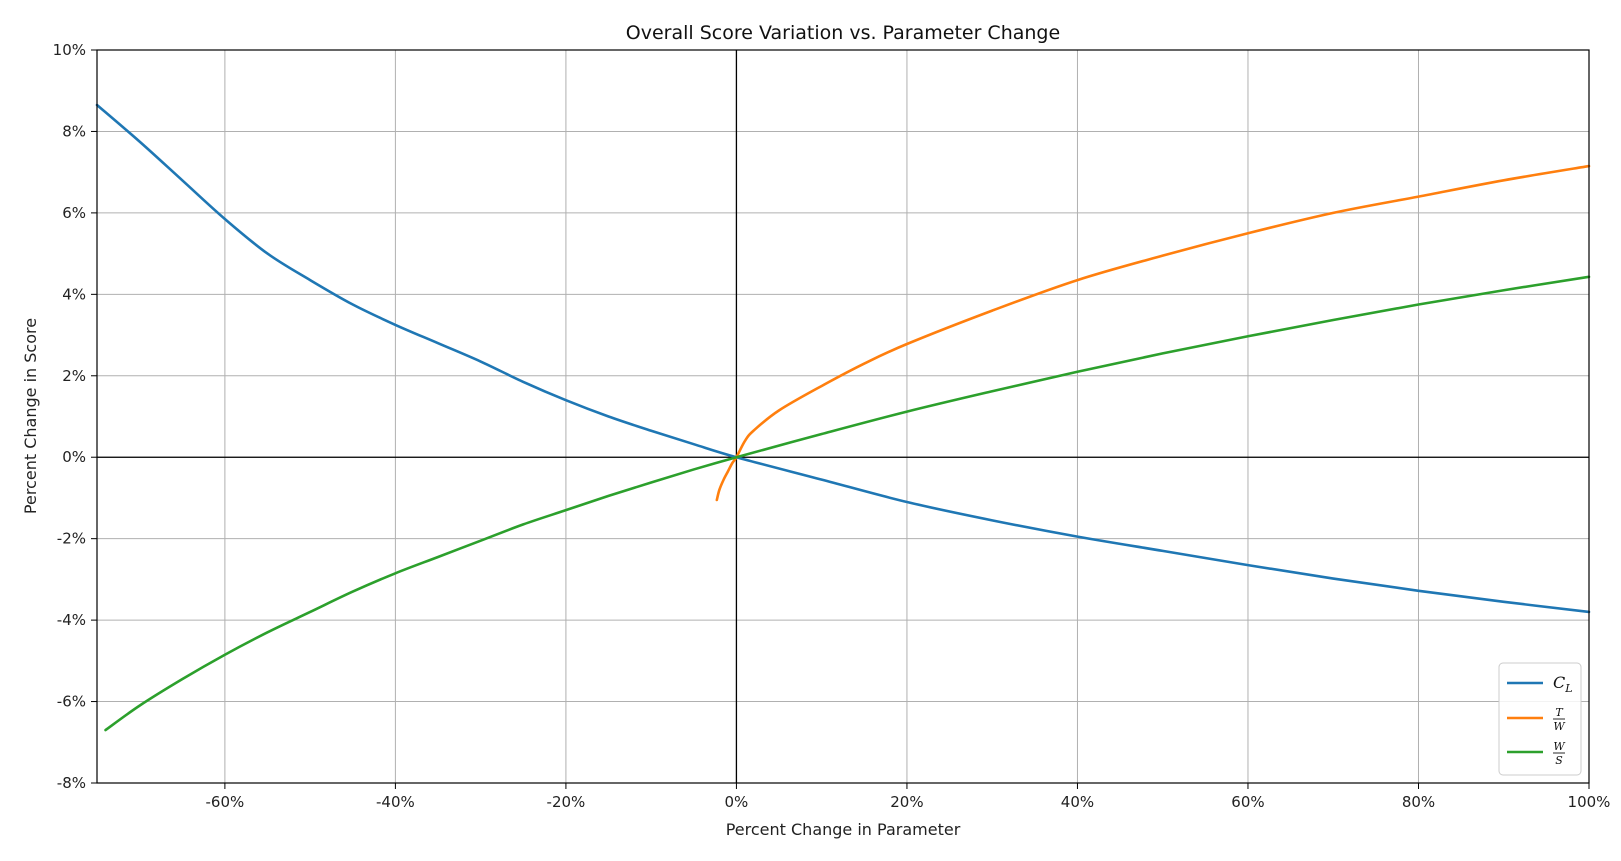 The image size is (1621, 861). What do you see at coordinates (30, 416) in the screenshot?
I see `y-axis-title: Percent Change in Score` at bounding box center [30, 416].